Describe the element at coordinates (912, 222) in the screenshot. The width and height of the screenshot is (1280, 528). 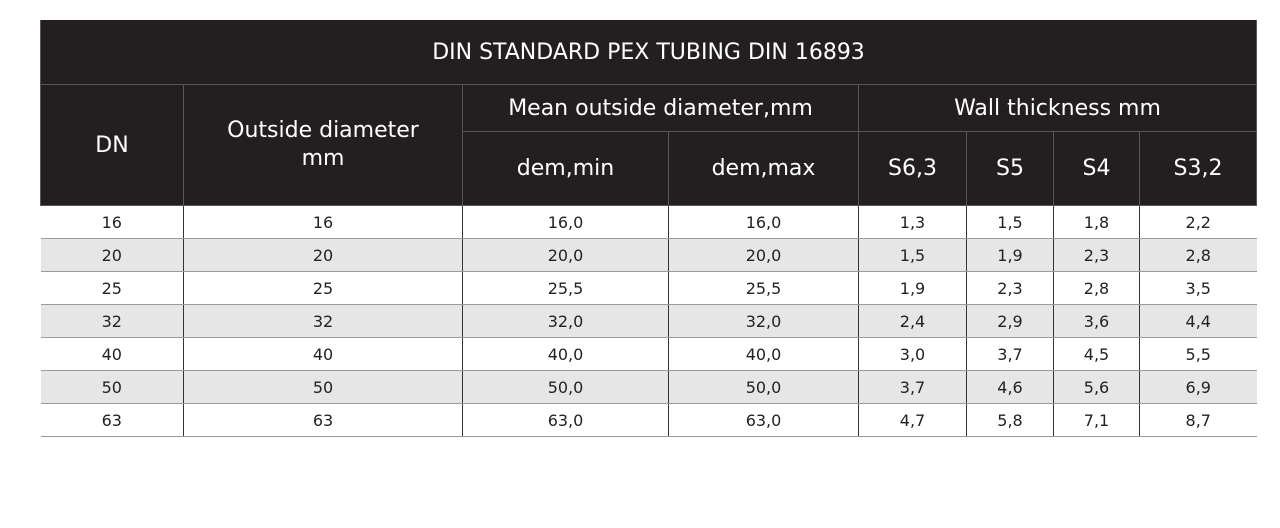
I see `cell: 1,3` at that location.